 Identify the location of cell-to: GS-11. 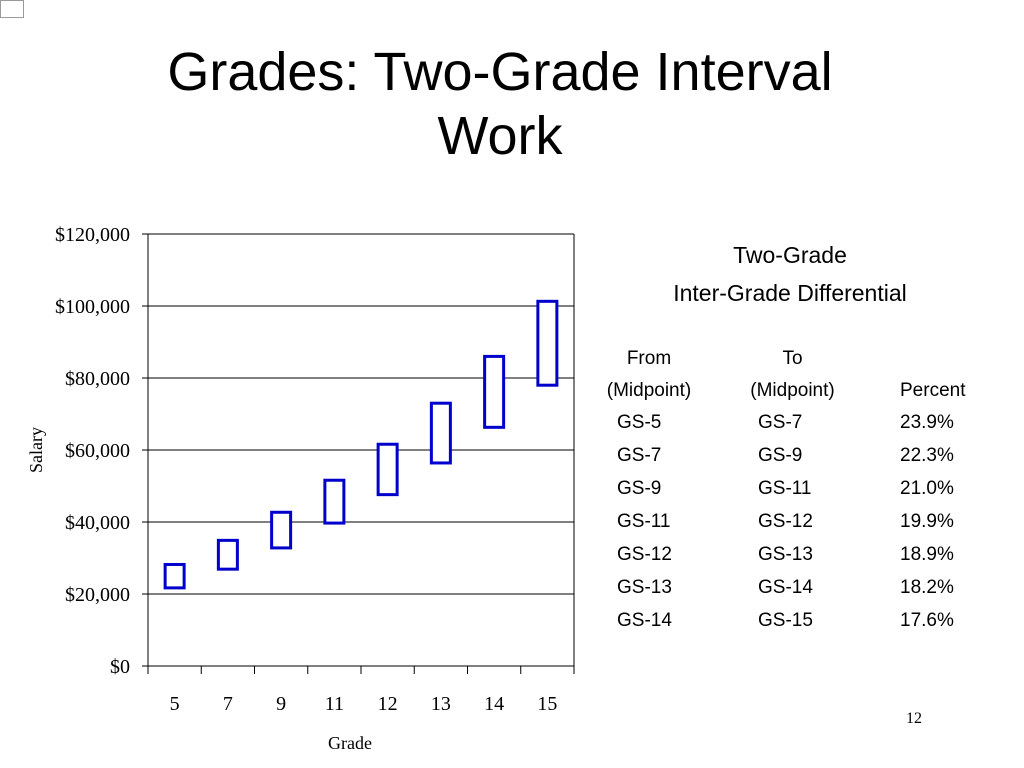
(785, 488).